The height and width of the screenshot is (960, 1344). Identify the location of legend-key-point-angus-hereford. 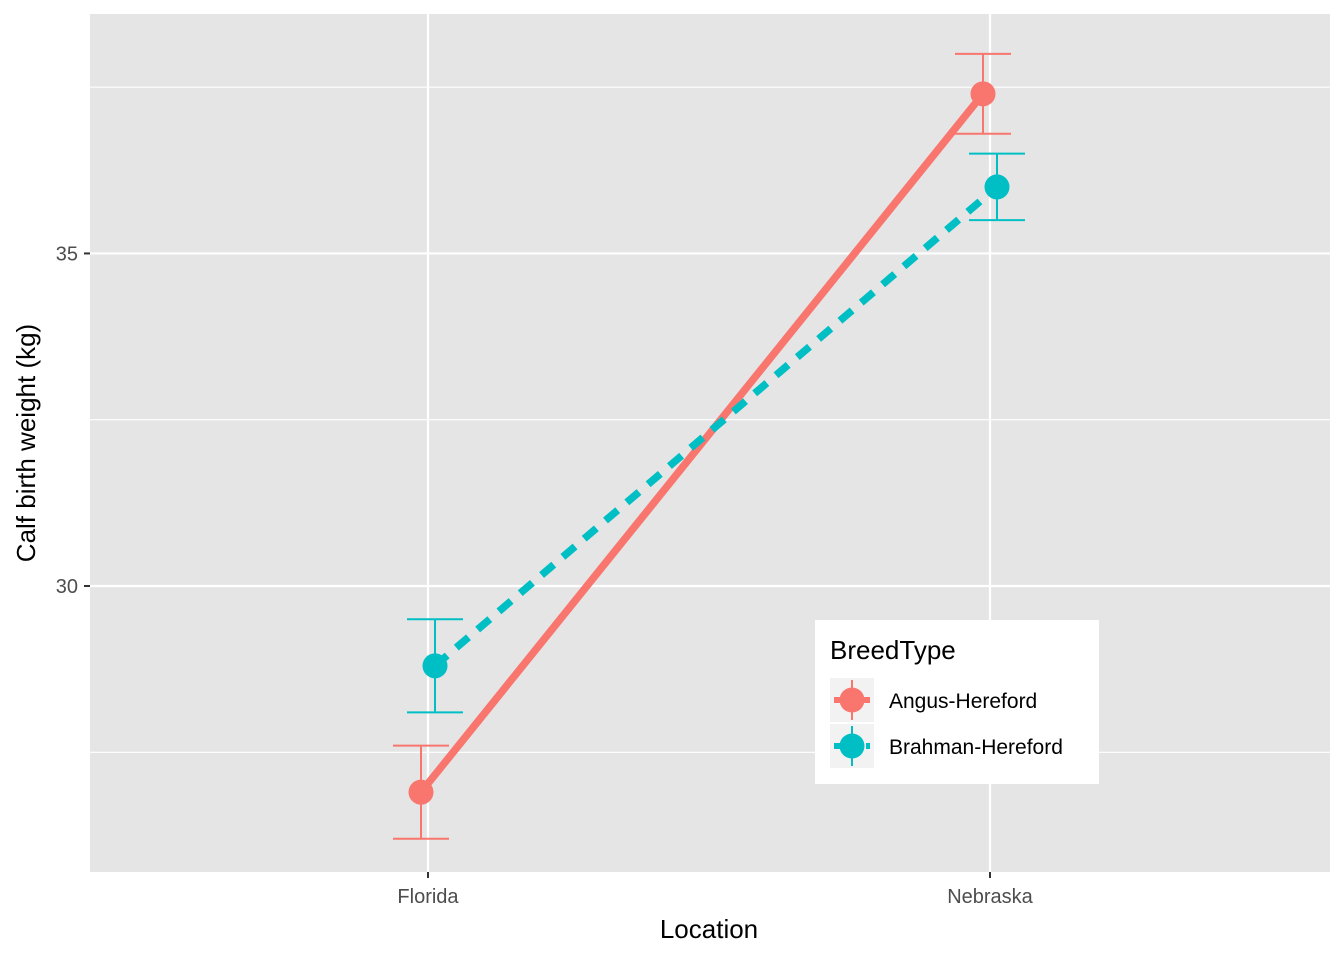
(852, 700).